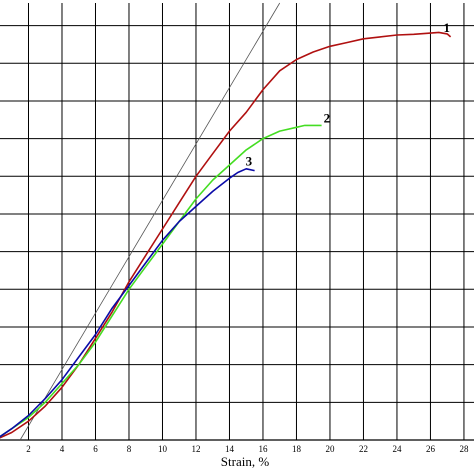  What do you see at coordinates (297, 449) in the screenshot?
I see `x-tick-label: 18` at bounding box center [297, 449].